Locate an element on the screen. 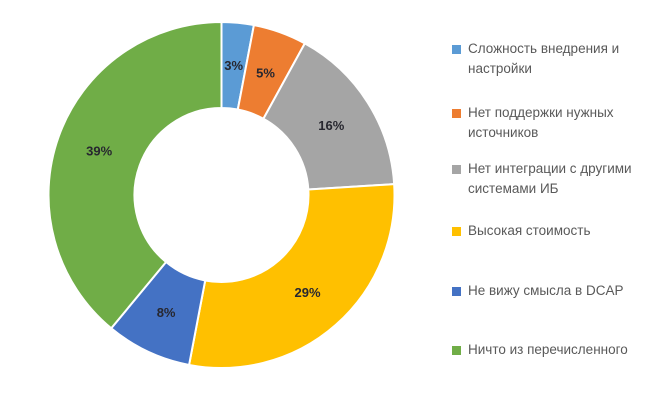 The image size is (650, 404). slice-value-label: 29% is located at coordinates (307, 292).